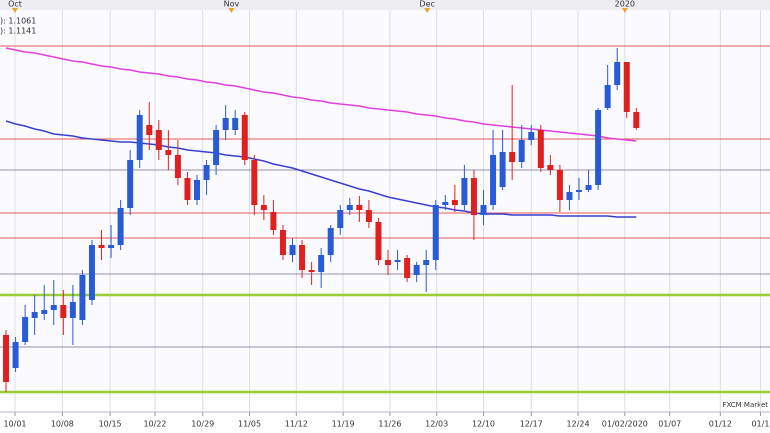  Describe the element at coordinates (760, 424) in the screenshot. I see `x-tick-label: 01/1` at that location.